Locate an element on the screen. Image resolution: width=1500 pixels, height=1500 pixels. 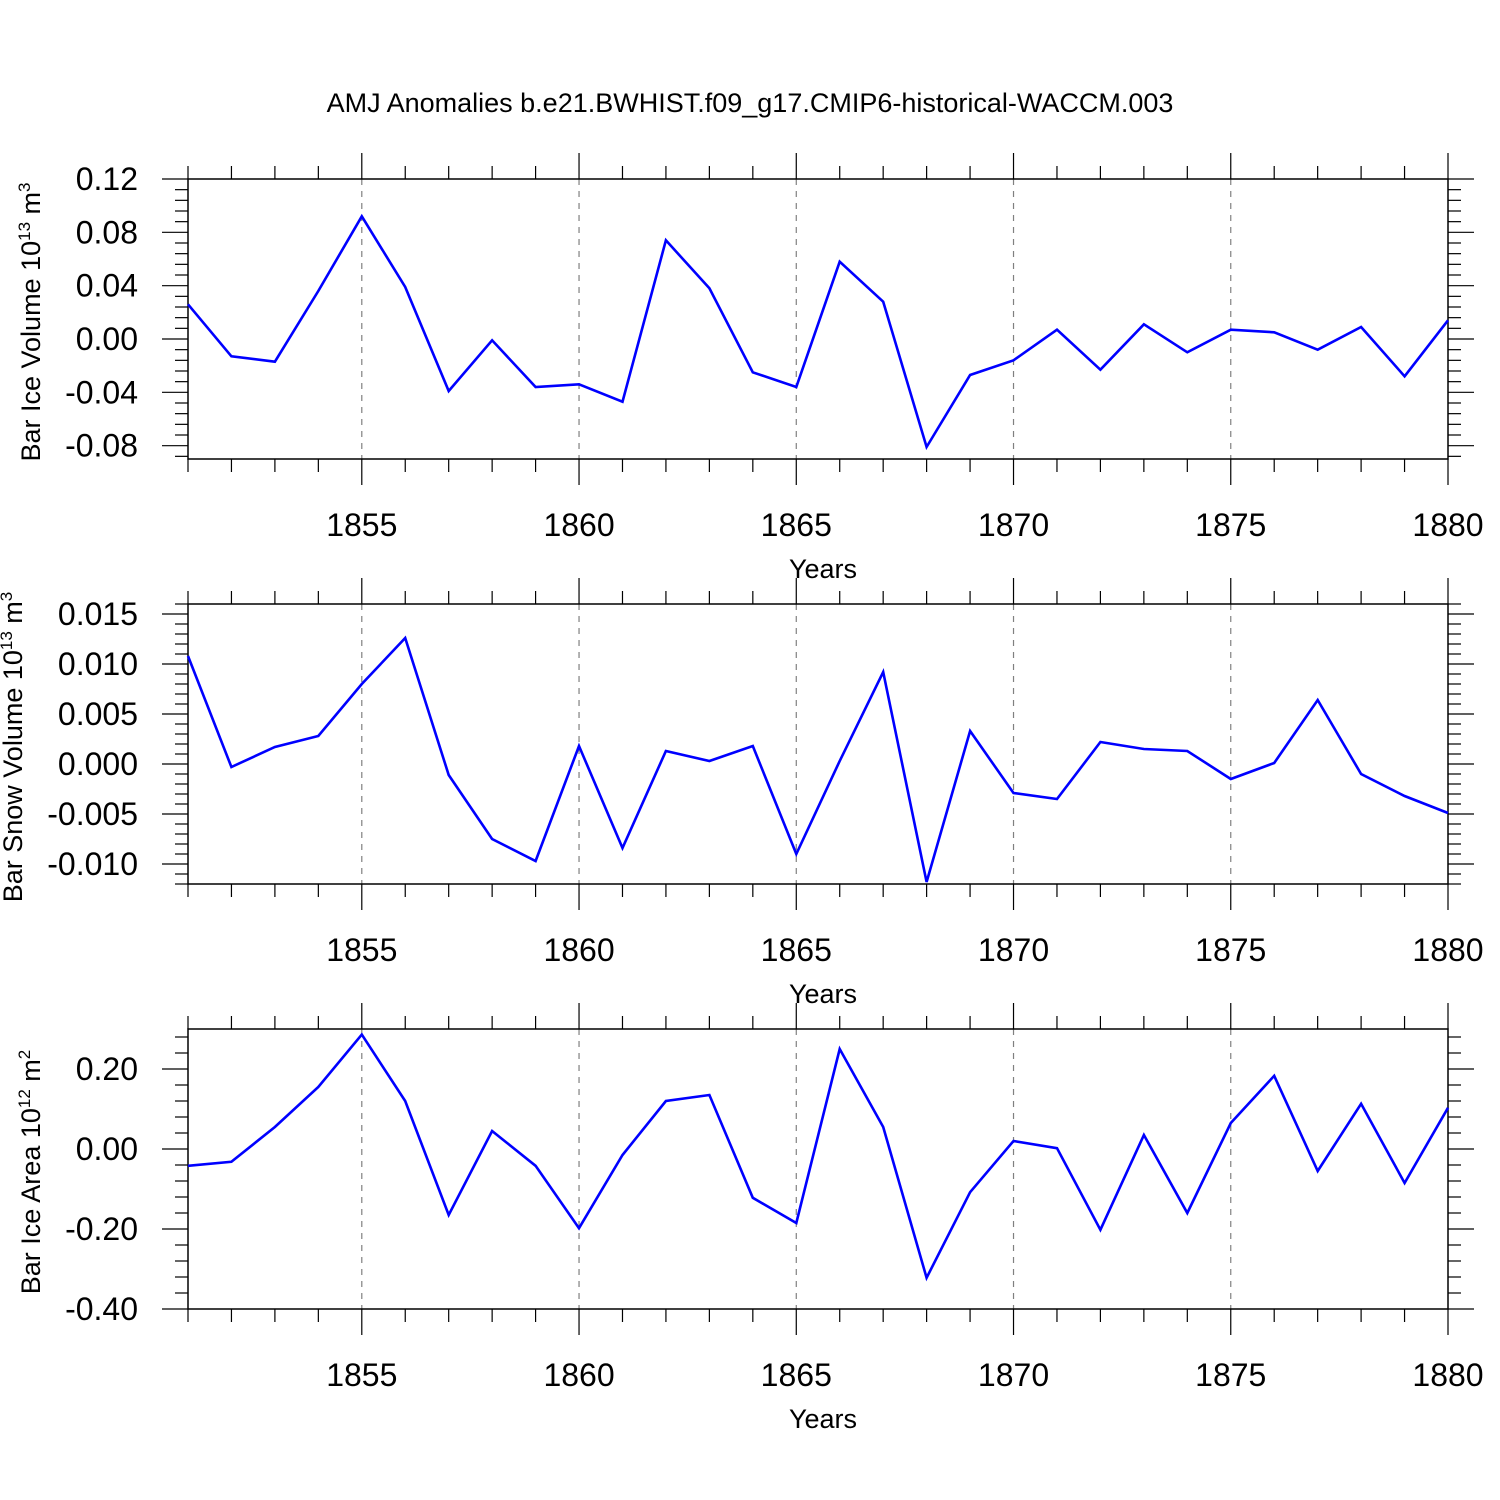
y-tick-label: -0.005 is located at coordinates (92, 814).